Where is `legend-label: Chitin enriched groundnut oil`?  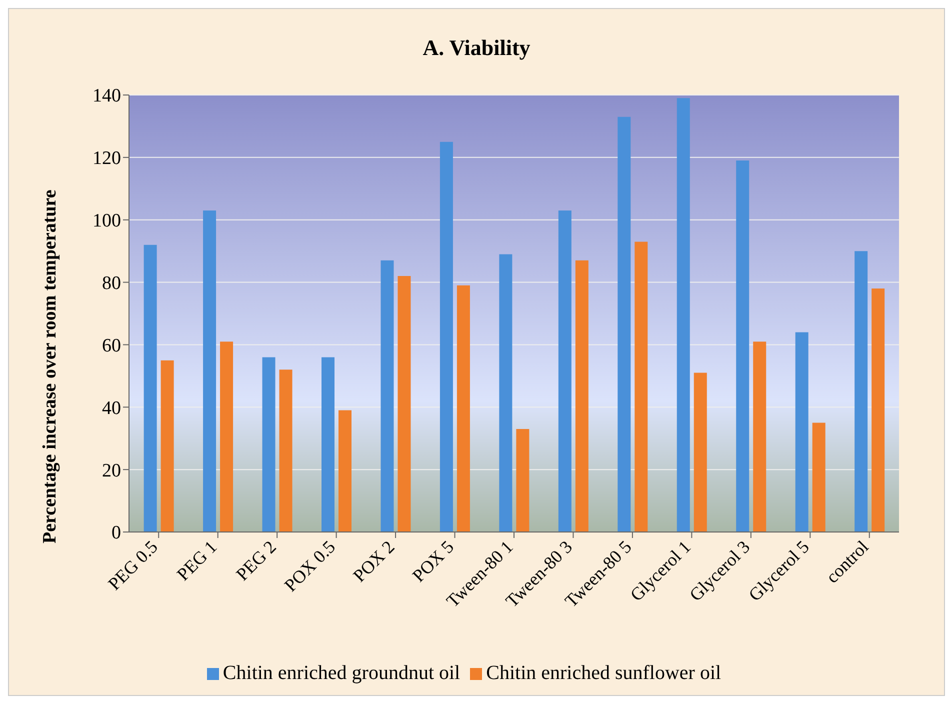 legend-label: Chitin enriched groundnut oil is located at coordinates (341, 673).